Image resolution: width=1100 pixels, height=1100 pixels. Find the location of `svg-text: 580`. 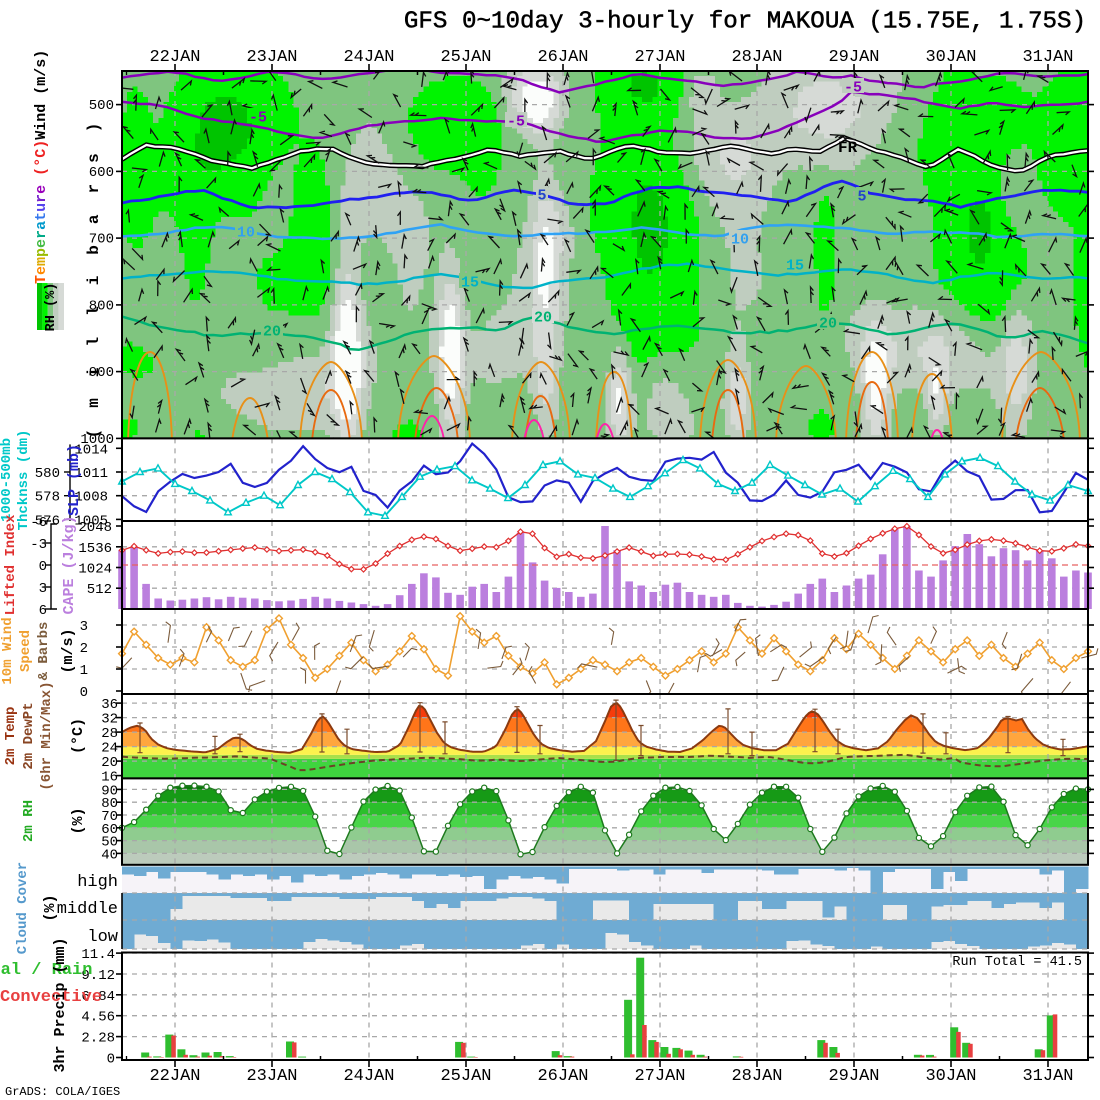

svg-text: 580 is located at coordinates (47, 474).